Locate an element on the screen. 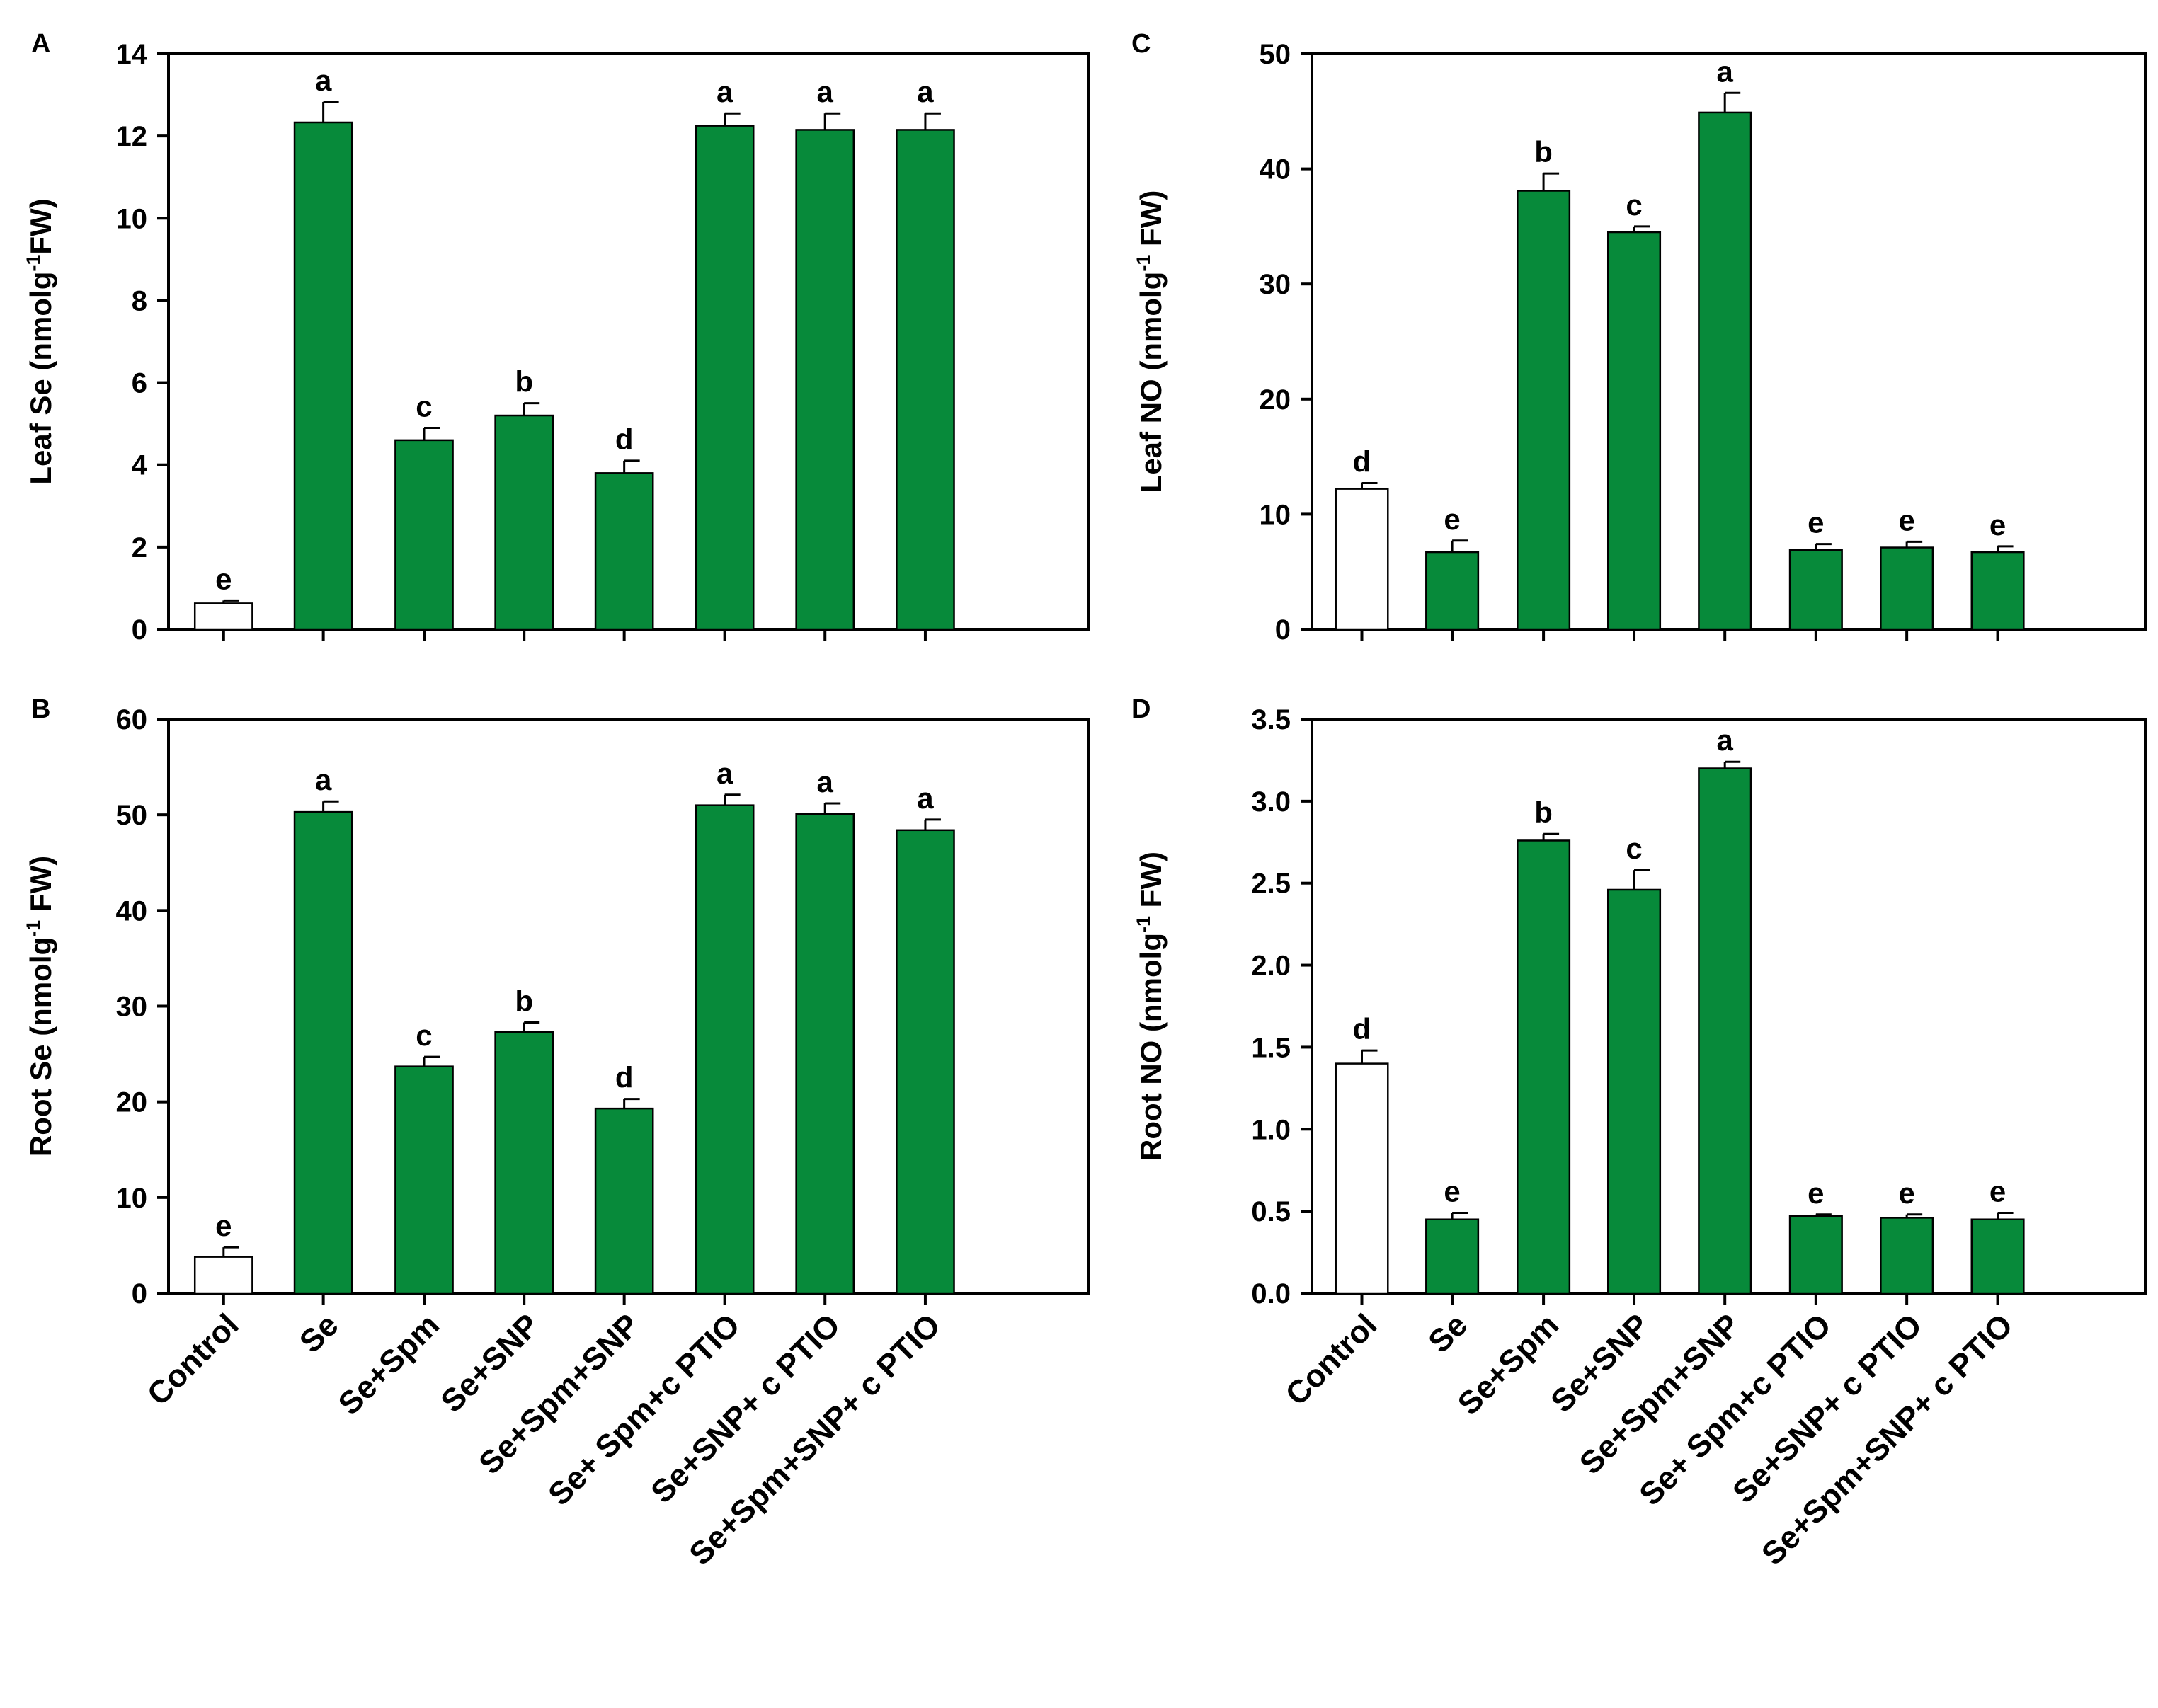  y-axis-title: Leaf Se (nmolg-1FW) is located at coordinates (40, 341).